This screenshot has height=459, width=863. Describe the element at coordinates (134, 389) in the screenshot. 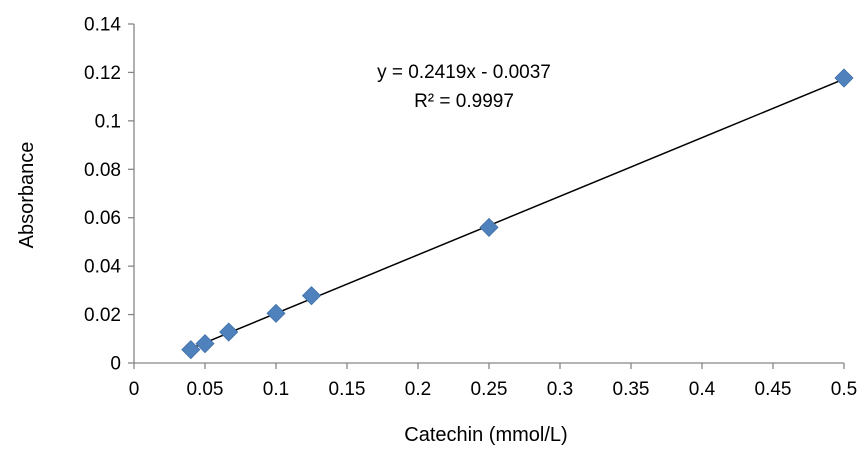

I see `x-tick-label: 0` at that location.